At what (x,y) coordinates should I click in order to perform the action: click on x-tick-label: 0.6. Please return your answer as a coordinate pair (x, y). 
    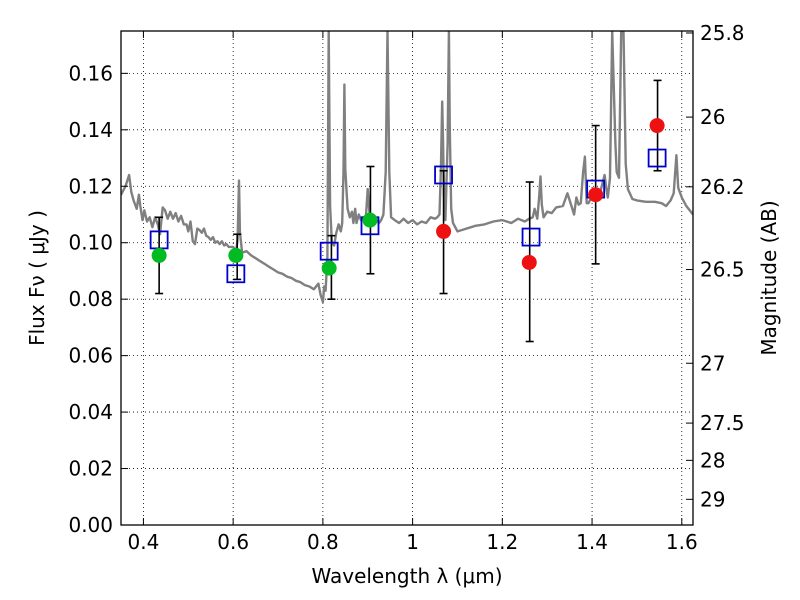
    Looking at the image, I should click on (233, 542).